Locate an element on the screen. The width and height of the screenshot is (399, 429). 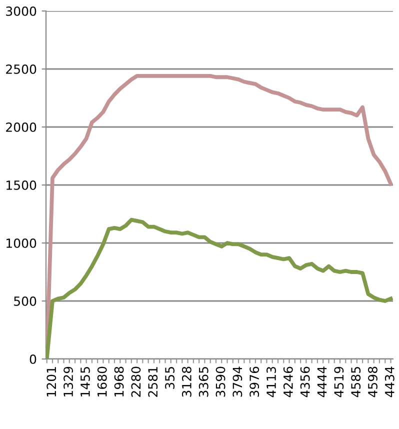
x-tick-label: 3128 is located at coordinates (187, 381).